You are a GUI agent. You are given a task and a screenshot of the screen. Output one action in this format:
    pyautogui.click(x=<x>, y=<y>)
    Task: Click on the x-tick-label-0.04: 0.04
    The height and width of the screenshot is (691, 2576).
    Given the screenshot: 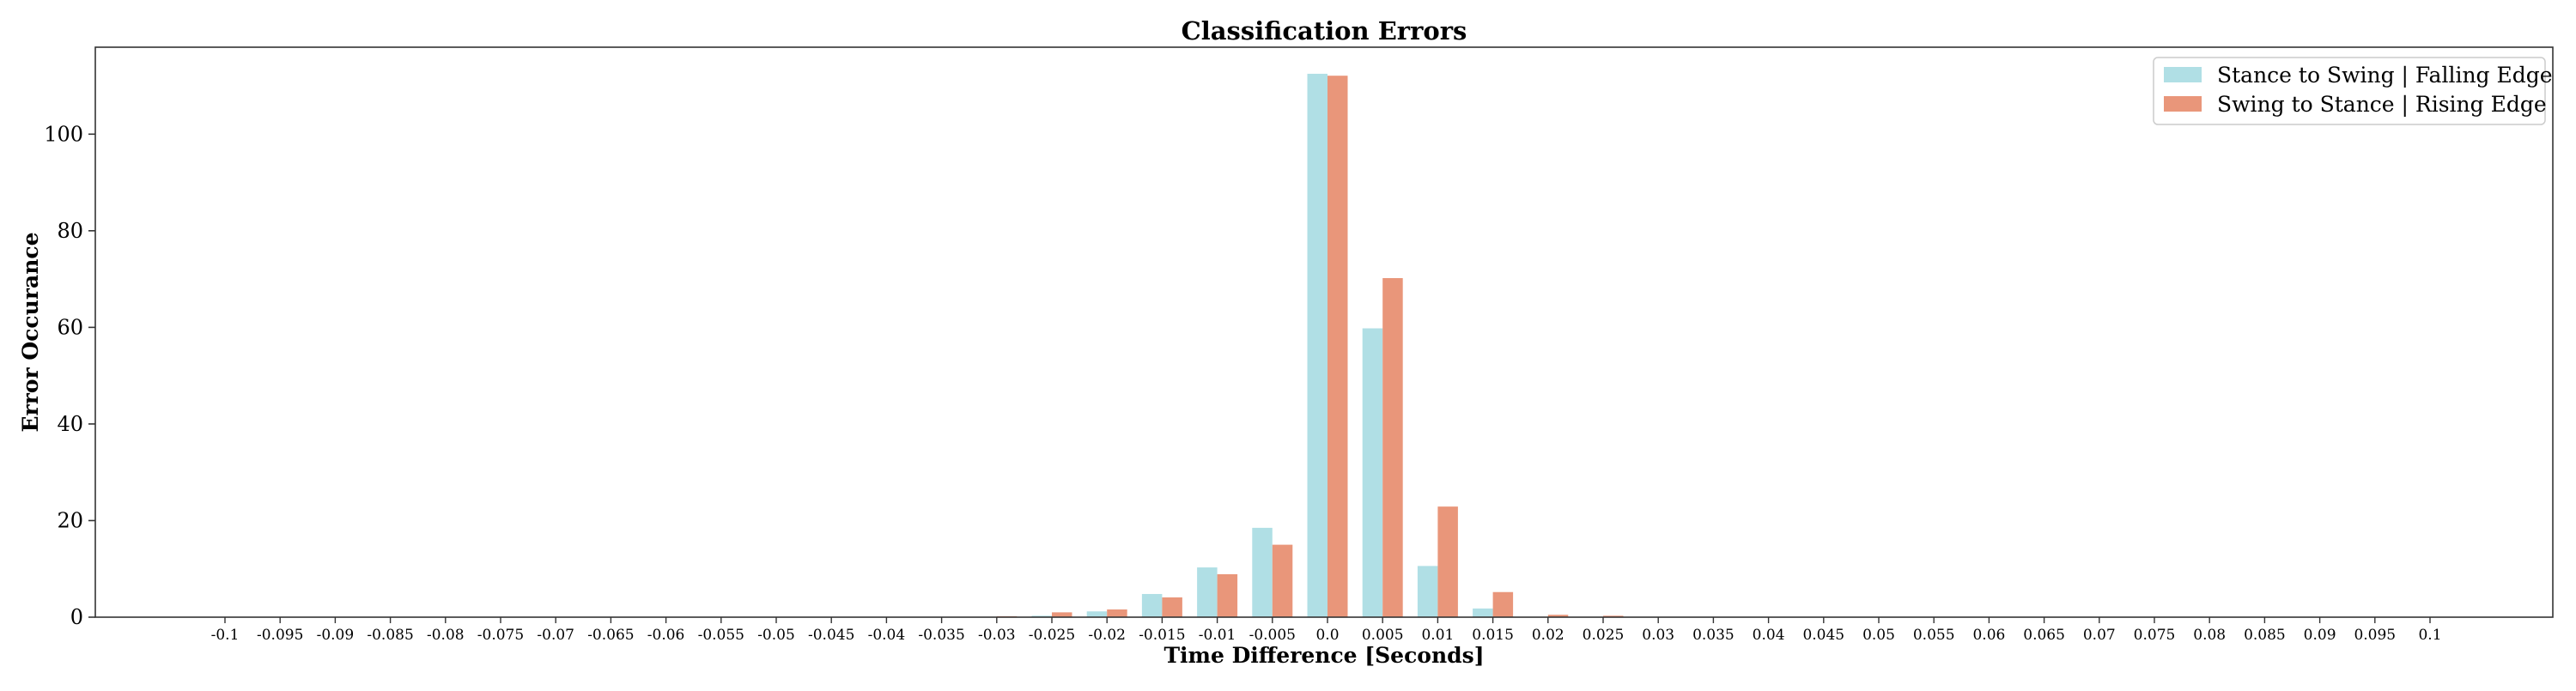 What is the action you would take?
    pyautogui.click(x=1769, y=635)
    